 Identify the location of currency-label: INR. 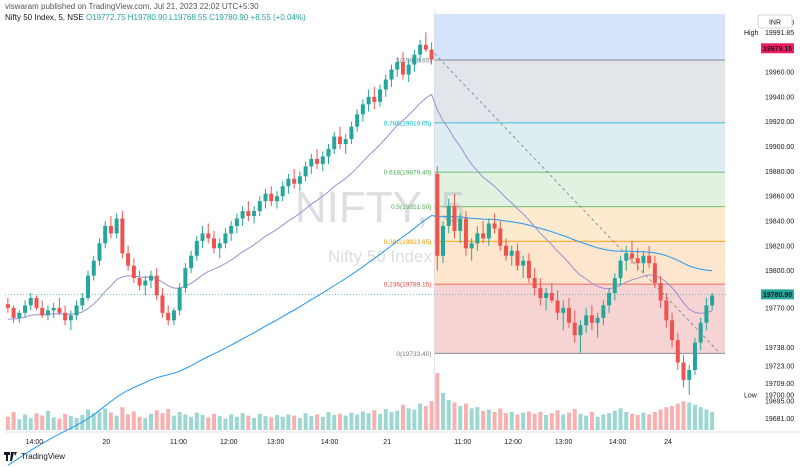
(775, 23).